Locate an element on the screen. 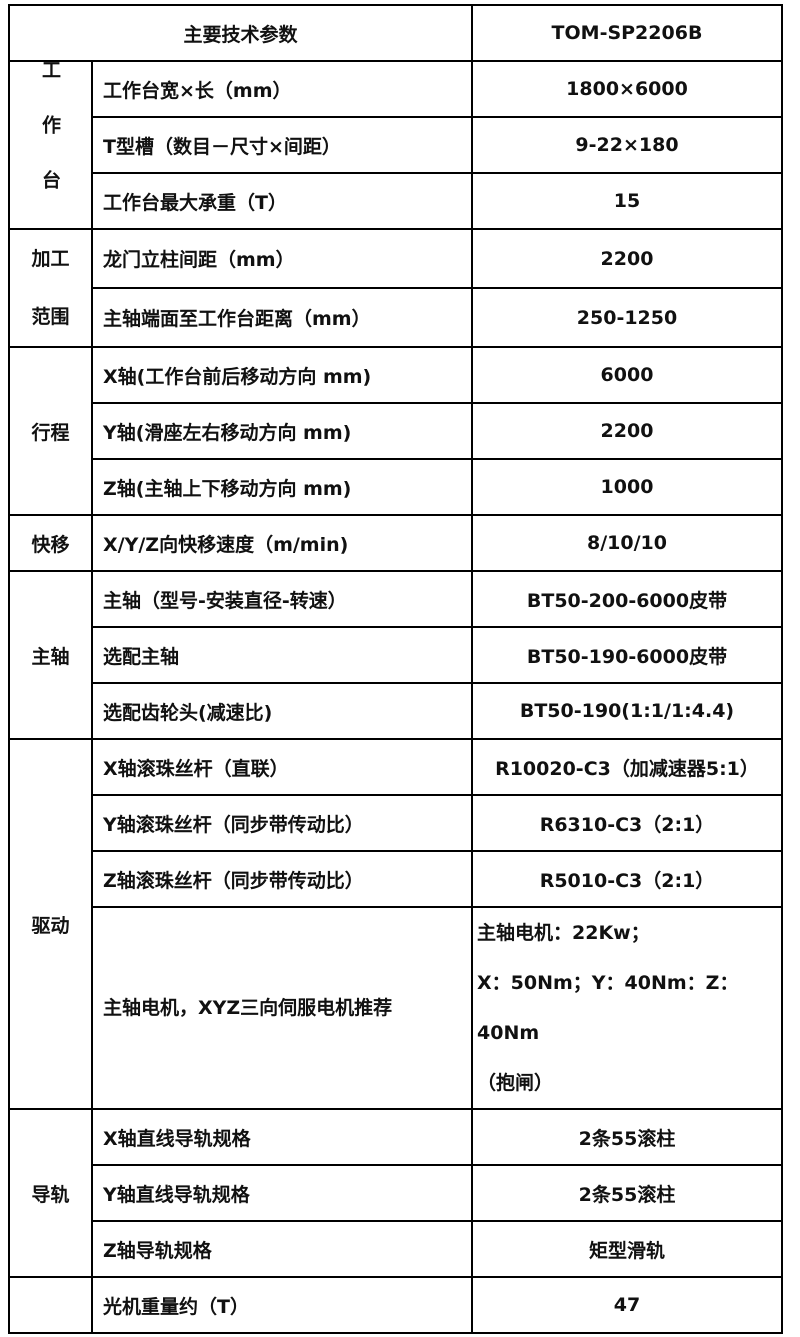  value-line: 主轴电机：22Kw； is located at coordinates (563, 933).